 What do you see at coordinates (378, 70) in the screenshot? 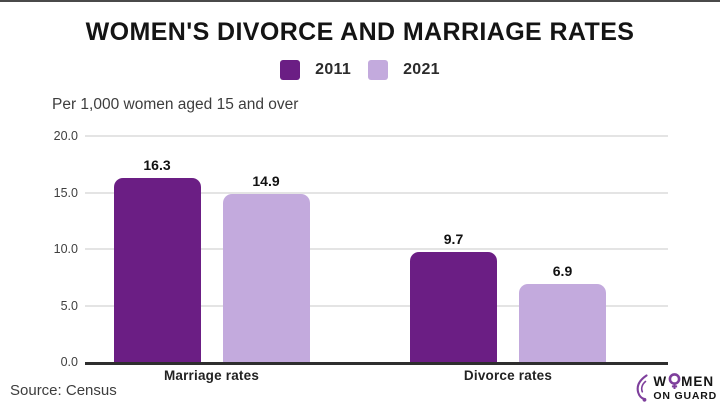
I see `legend-swatch-2021` at bounding box center [378, 70].